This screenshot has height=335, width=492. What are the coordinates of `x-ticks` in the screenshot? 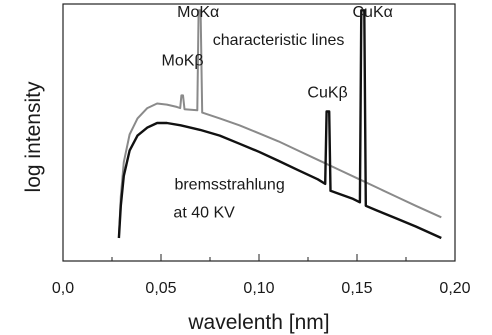 It's located at (259, 257).